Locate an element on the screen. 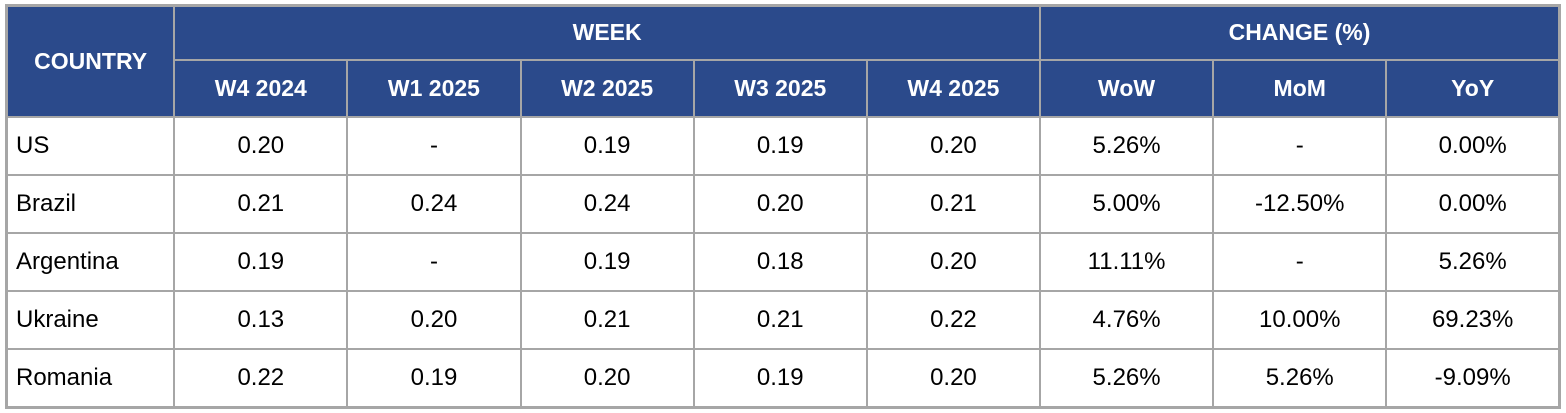 This screenshot has width=1566, height=413. country-cell: Ukraine is located at coordinates (90, 320).